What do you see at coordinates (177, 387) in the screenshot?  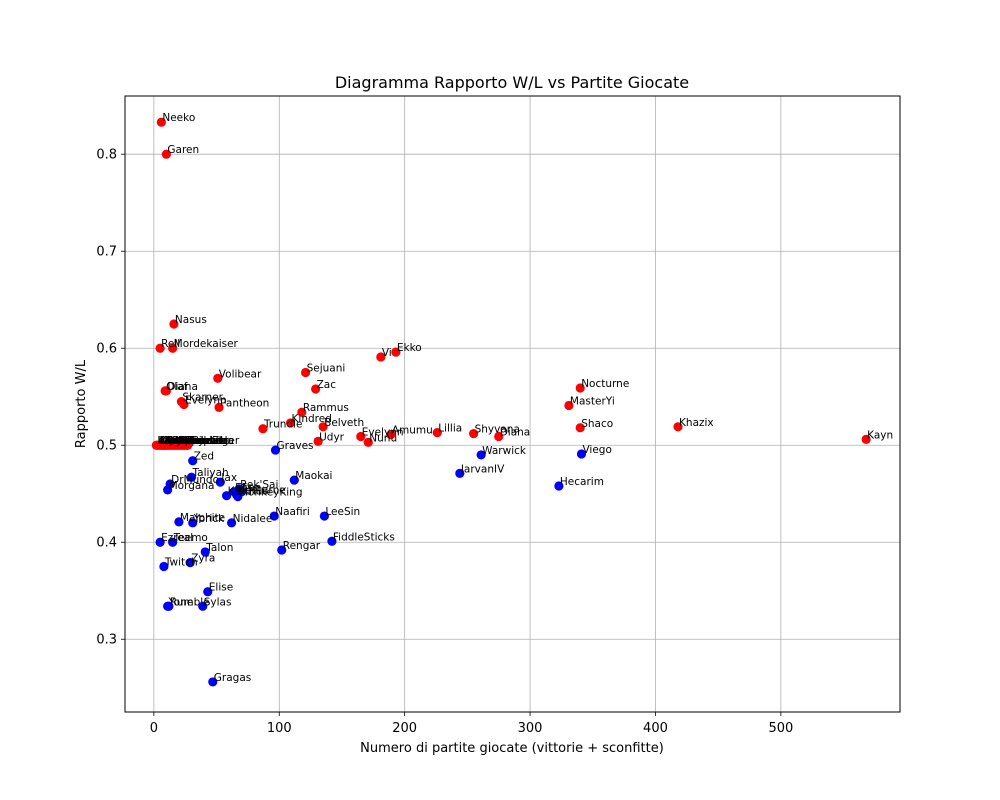 I see `data-point-label: Olaf` at bounding box center [177, 387].